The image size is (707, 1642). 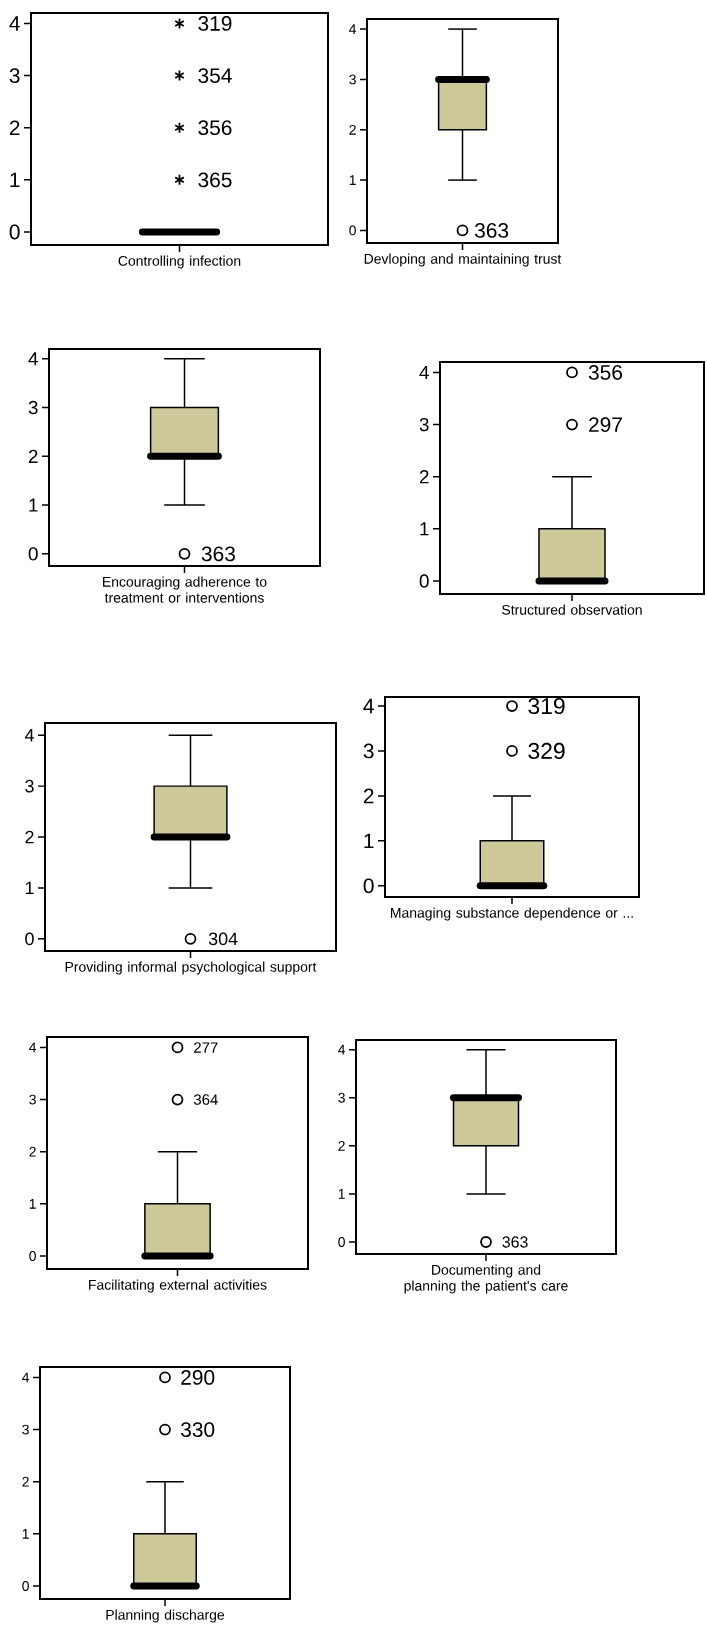 I want to click on annotation: 365, so click(x=215, y=180).